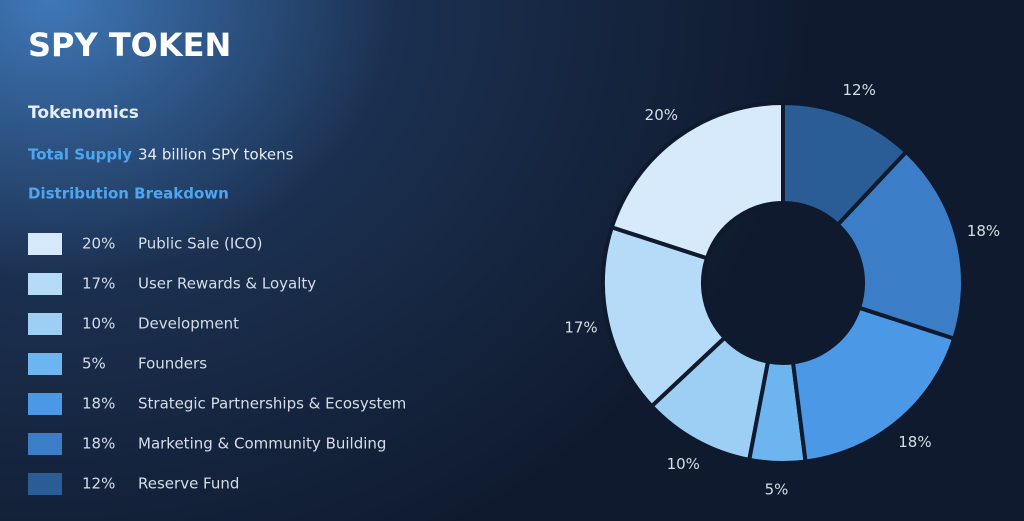 The image size is (1024, 521). Describe the element at coordinates (98, 324) in the screenshot. I see `legend-percent: 10%` at that location.